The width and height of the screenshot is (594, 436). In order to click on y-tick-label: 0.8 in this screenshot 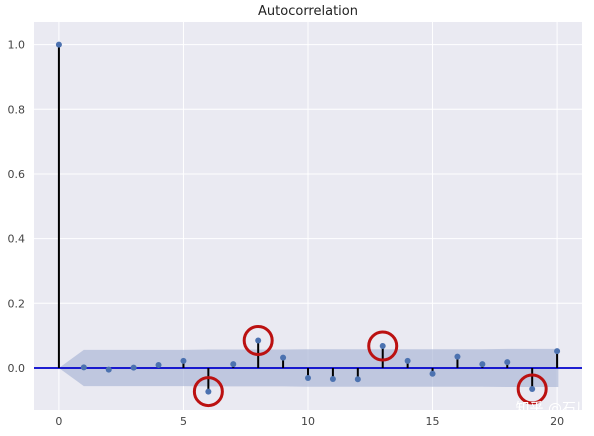, I will do `click(17, 109)`.